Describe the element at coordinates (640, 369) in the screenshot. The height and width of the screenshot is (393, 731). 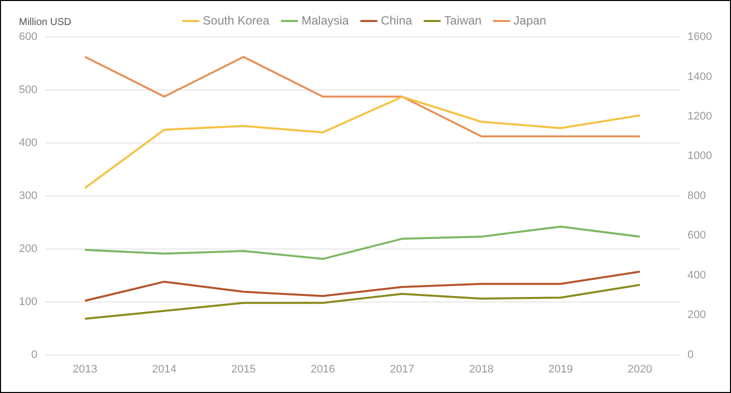
I see `x-tick-label: 2020` at that location.